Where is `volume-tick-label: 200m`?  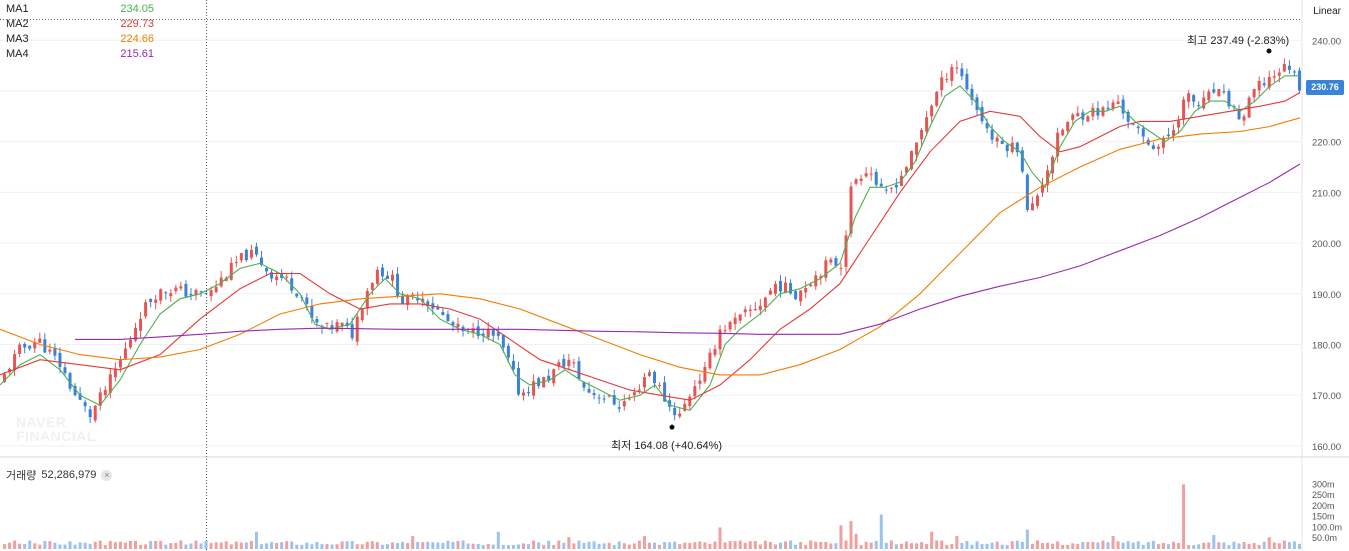 volume-tick-label: 200m is located at coordinates (1323, 506).